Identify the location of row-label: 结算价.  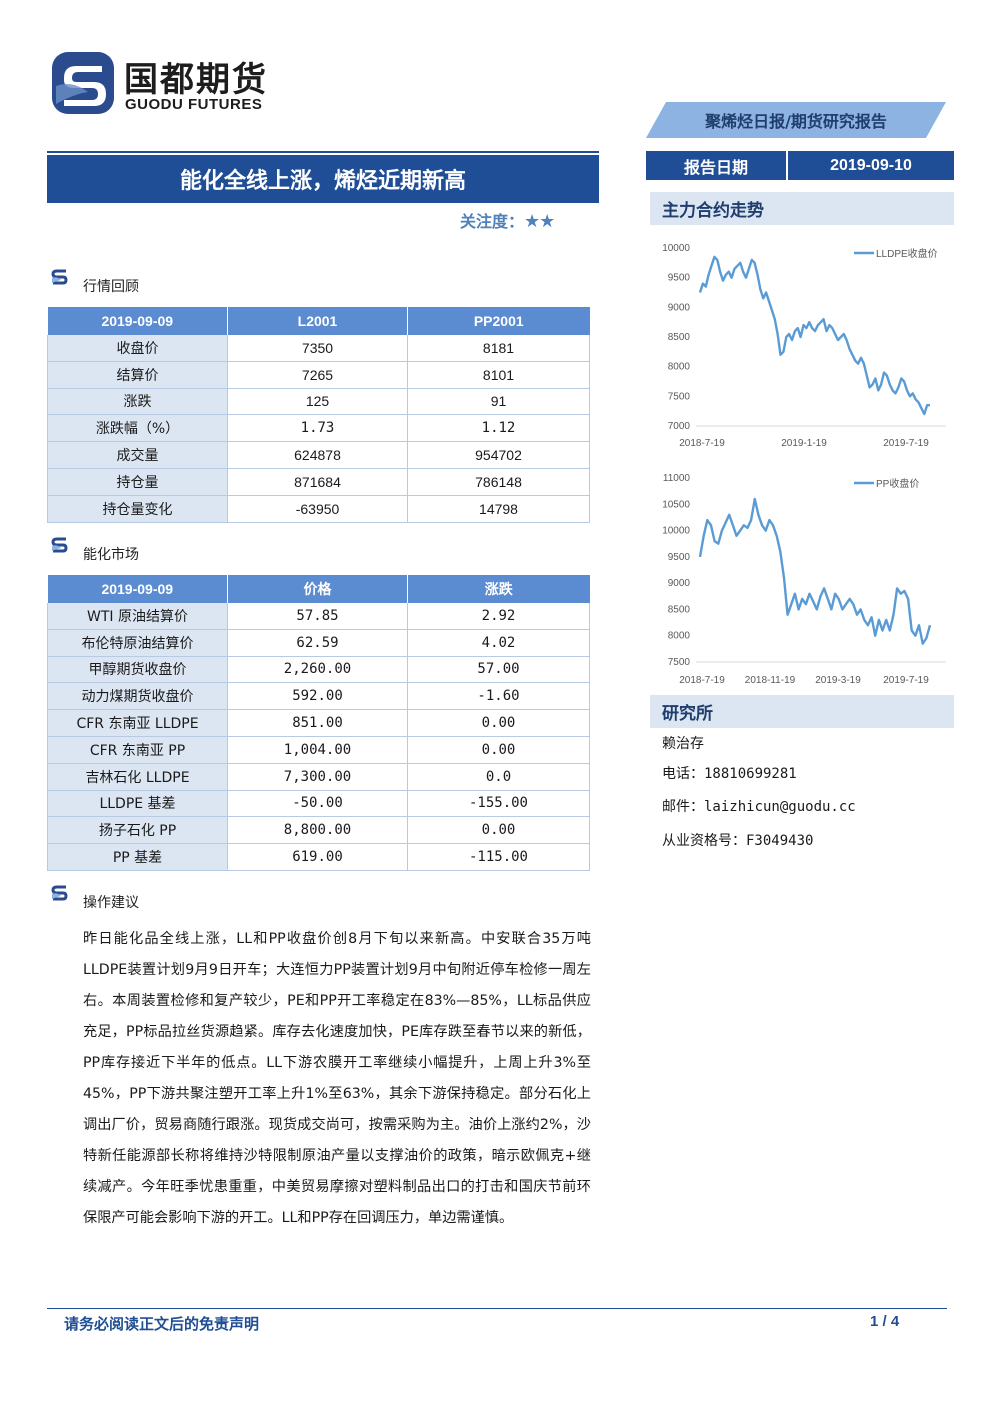
(137, 375).